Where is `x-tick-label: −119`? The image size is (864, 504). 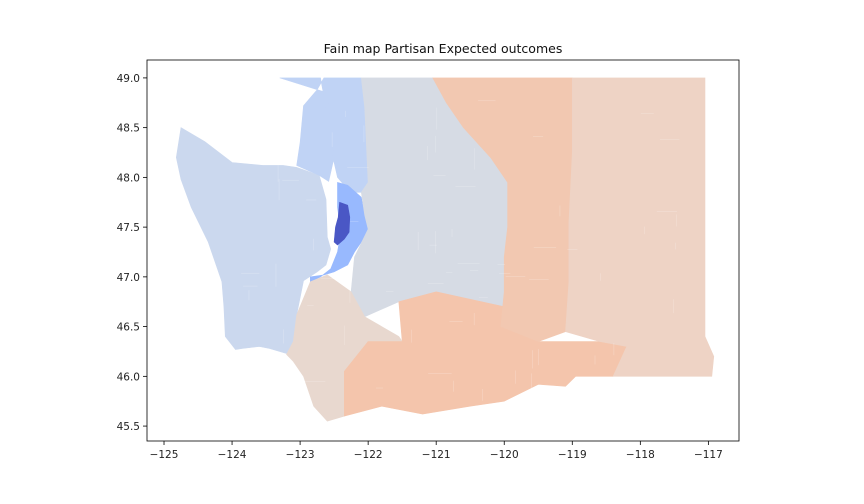
x-tick-label: −119 is located at coordinates (572, 455).